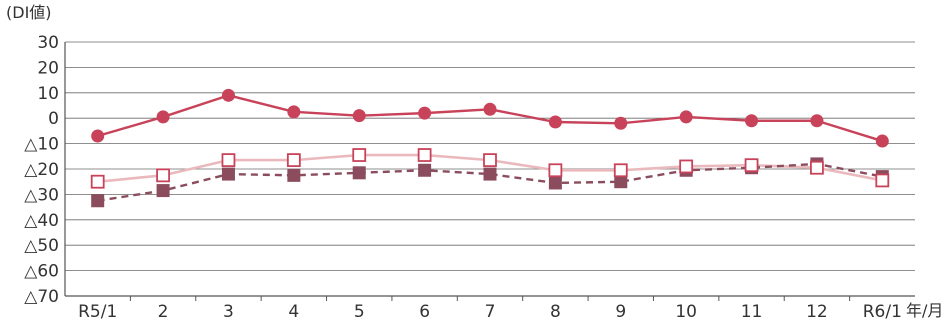 Image resolution: width=952 pixels, height=322 pixels. What do you see at coordinates (163, 312) in the screenshot?
I see `x-tick-label: 2` at bounding box center [163, 312].